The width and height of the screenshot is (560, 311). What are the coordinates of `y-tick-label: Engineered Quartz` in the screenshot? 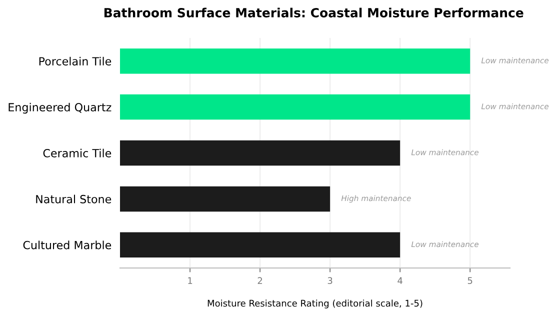 It's located at (60, 108).